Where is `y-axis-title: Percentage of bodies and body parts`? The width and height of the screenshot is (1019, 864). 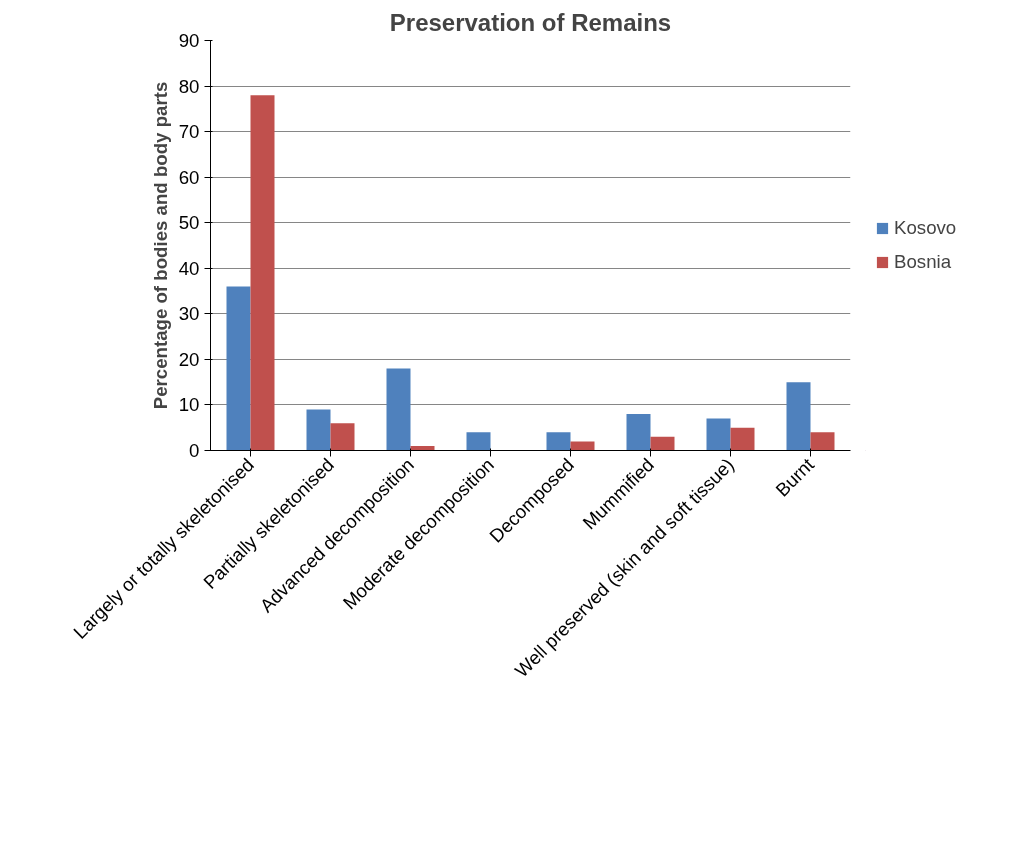
y-axis-title: Percentage of bodies and body parts is located at coordinates (160, 245).